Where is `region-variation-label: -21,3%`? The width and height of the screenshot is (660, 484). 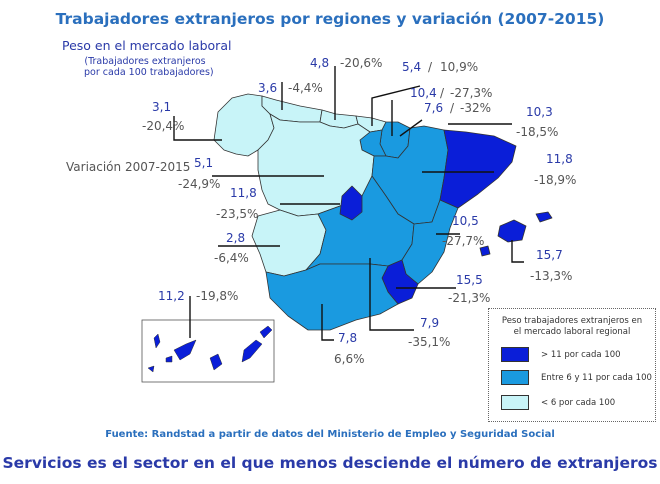
region-variation-label: -21,3% is located at coordinates (469, 298).